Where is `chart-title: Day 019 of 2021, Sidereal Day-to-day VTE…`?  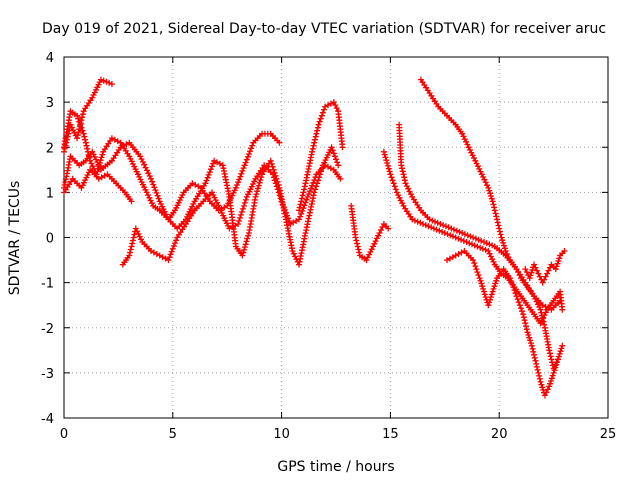 chart-title: Day 019 of 2021, Sidereal Day-to-day VTE… is located at coordinates (324, 29).